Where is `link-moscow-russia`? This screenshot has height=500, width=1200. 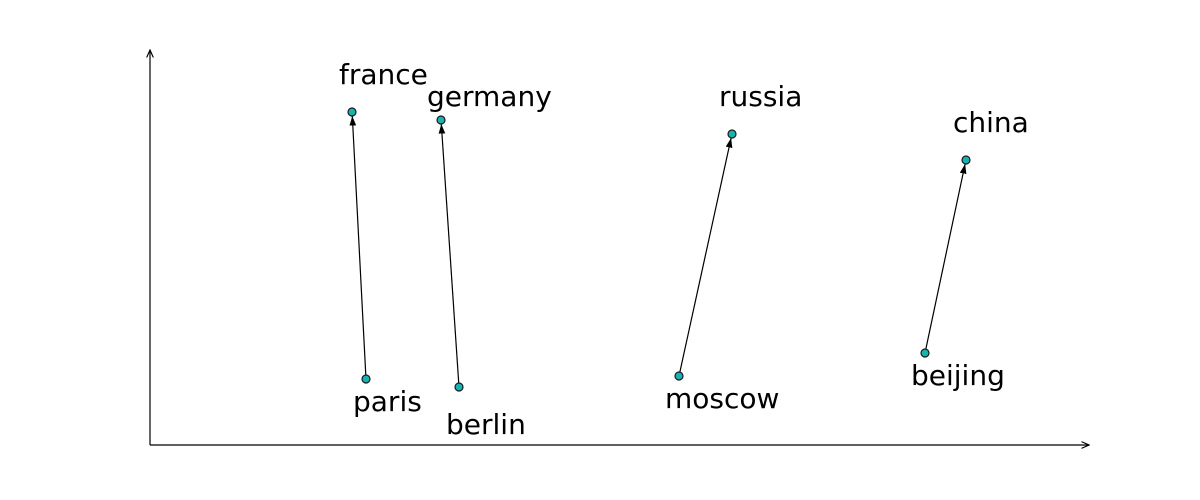
link-moscow-russia is located at coordinates (705, 257).